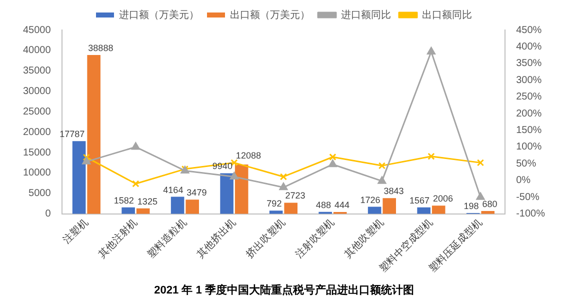 This screenshot has width=568, height=307. What do you see at coordinates (295, 195) in the screenshot?
I see `data-label: 2723` at bounding box center [295, 195].